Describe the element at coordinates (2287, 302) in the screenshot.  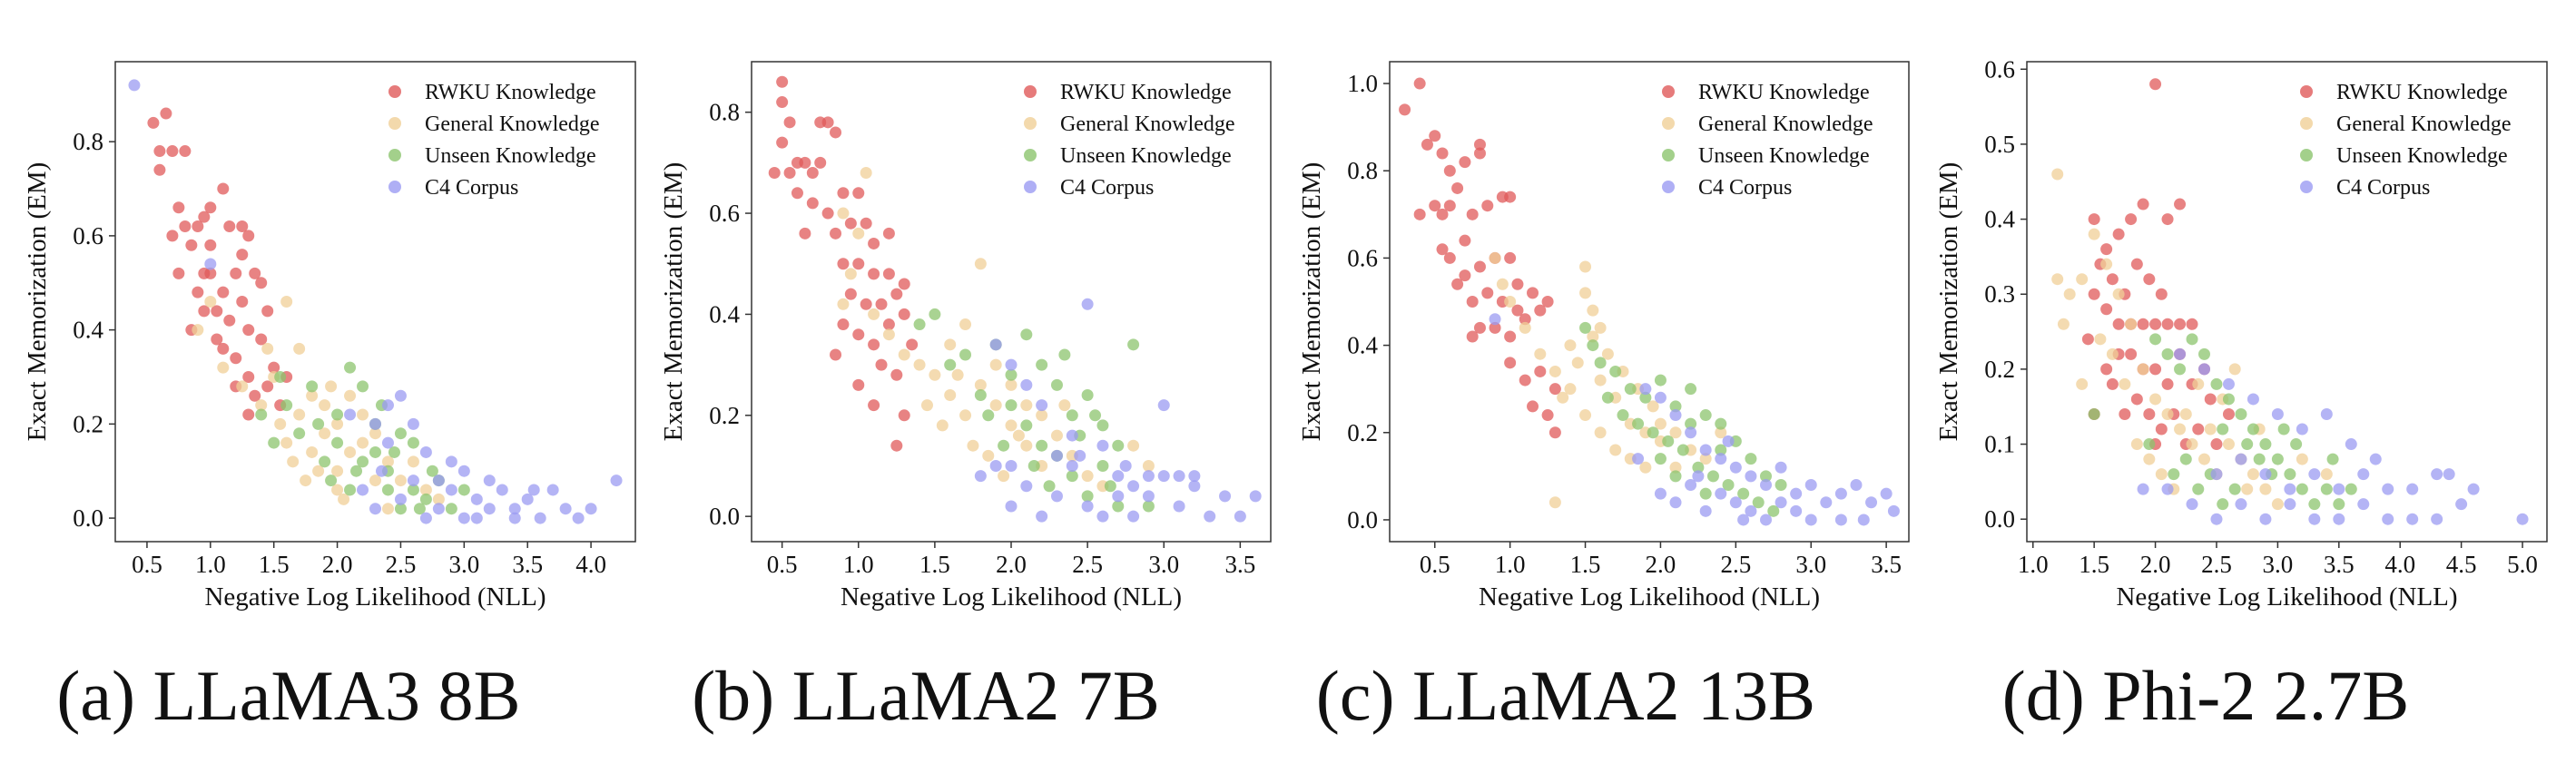
I see `plot-frame` at that location.